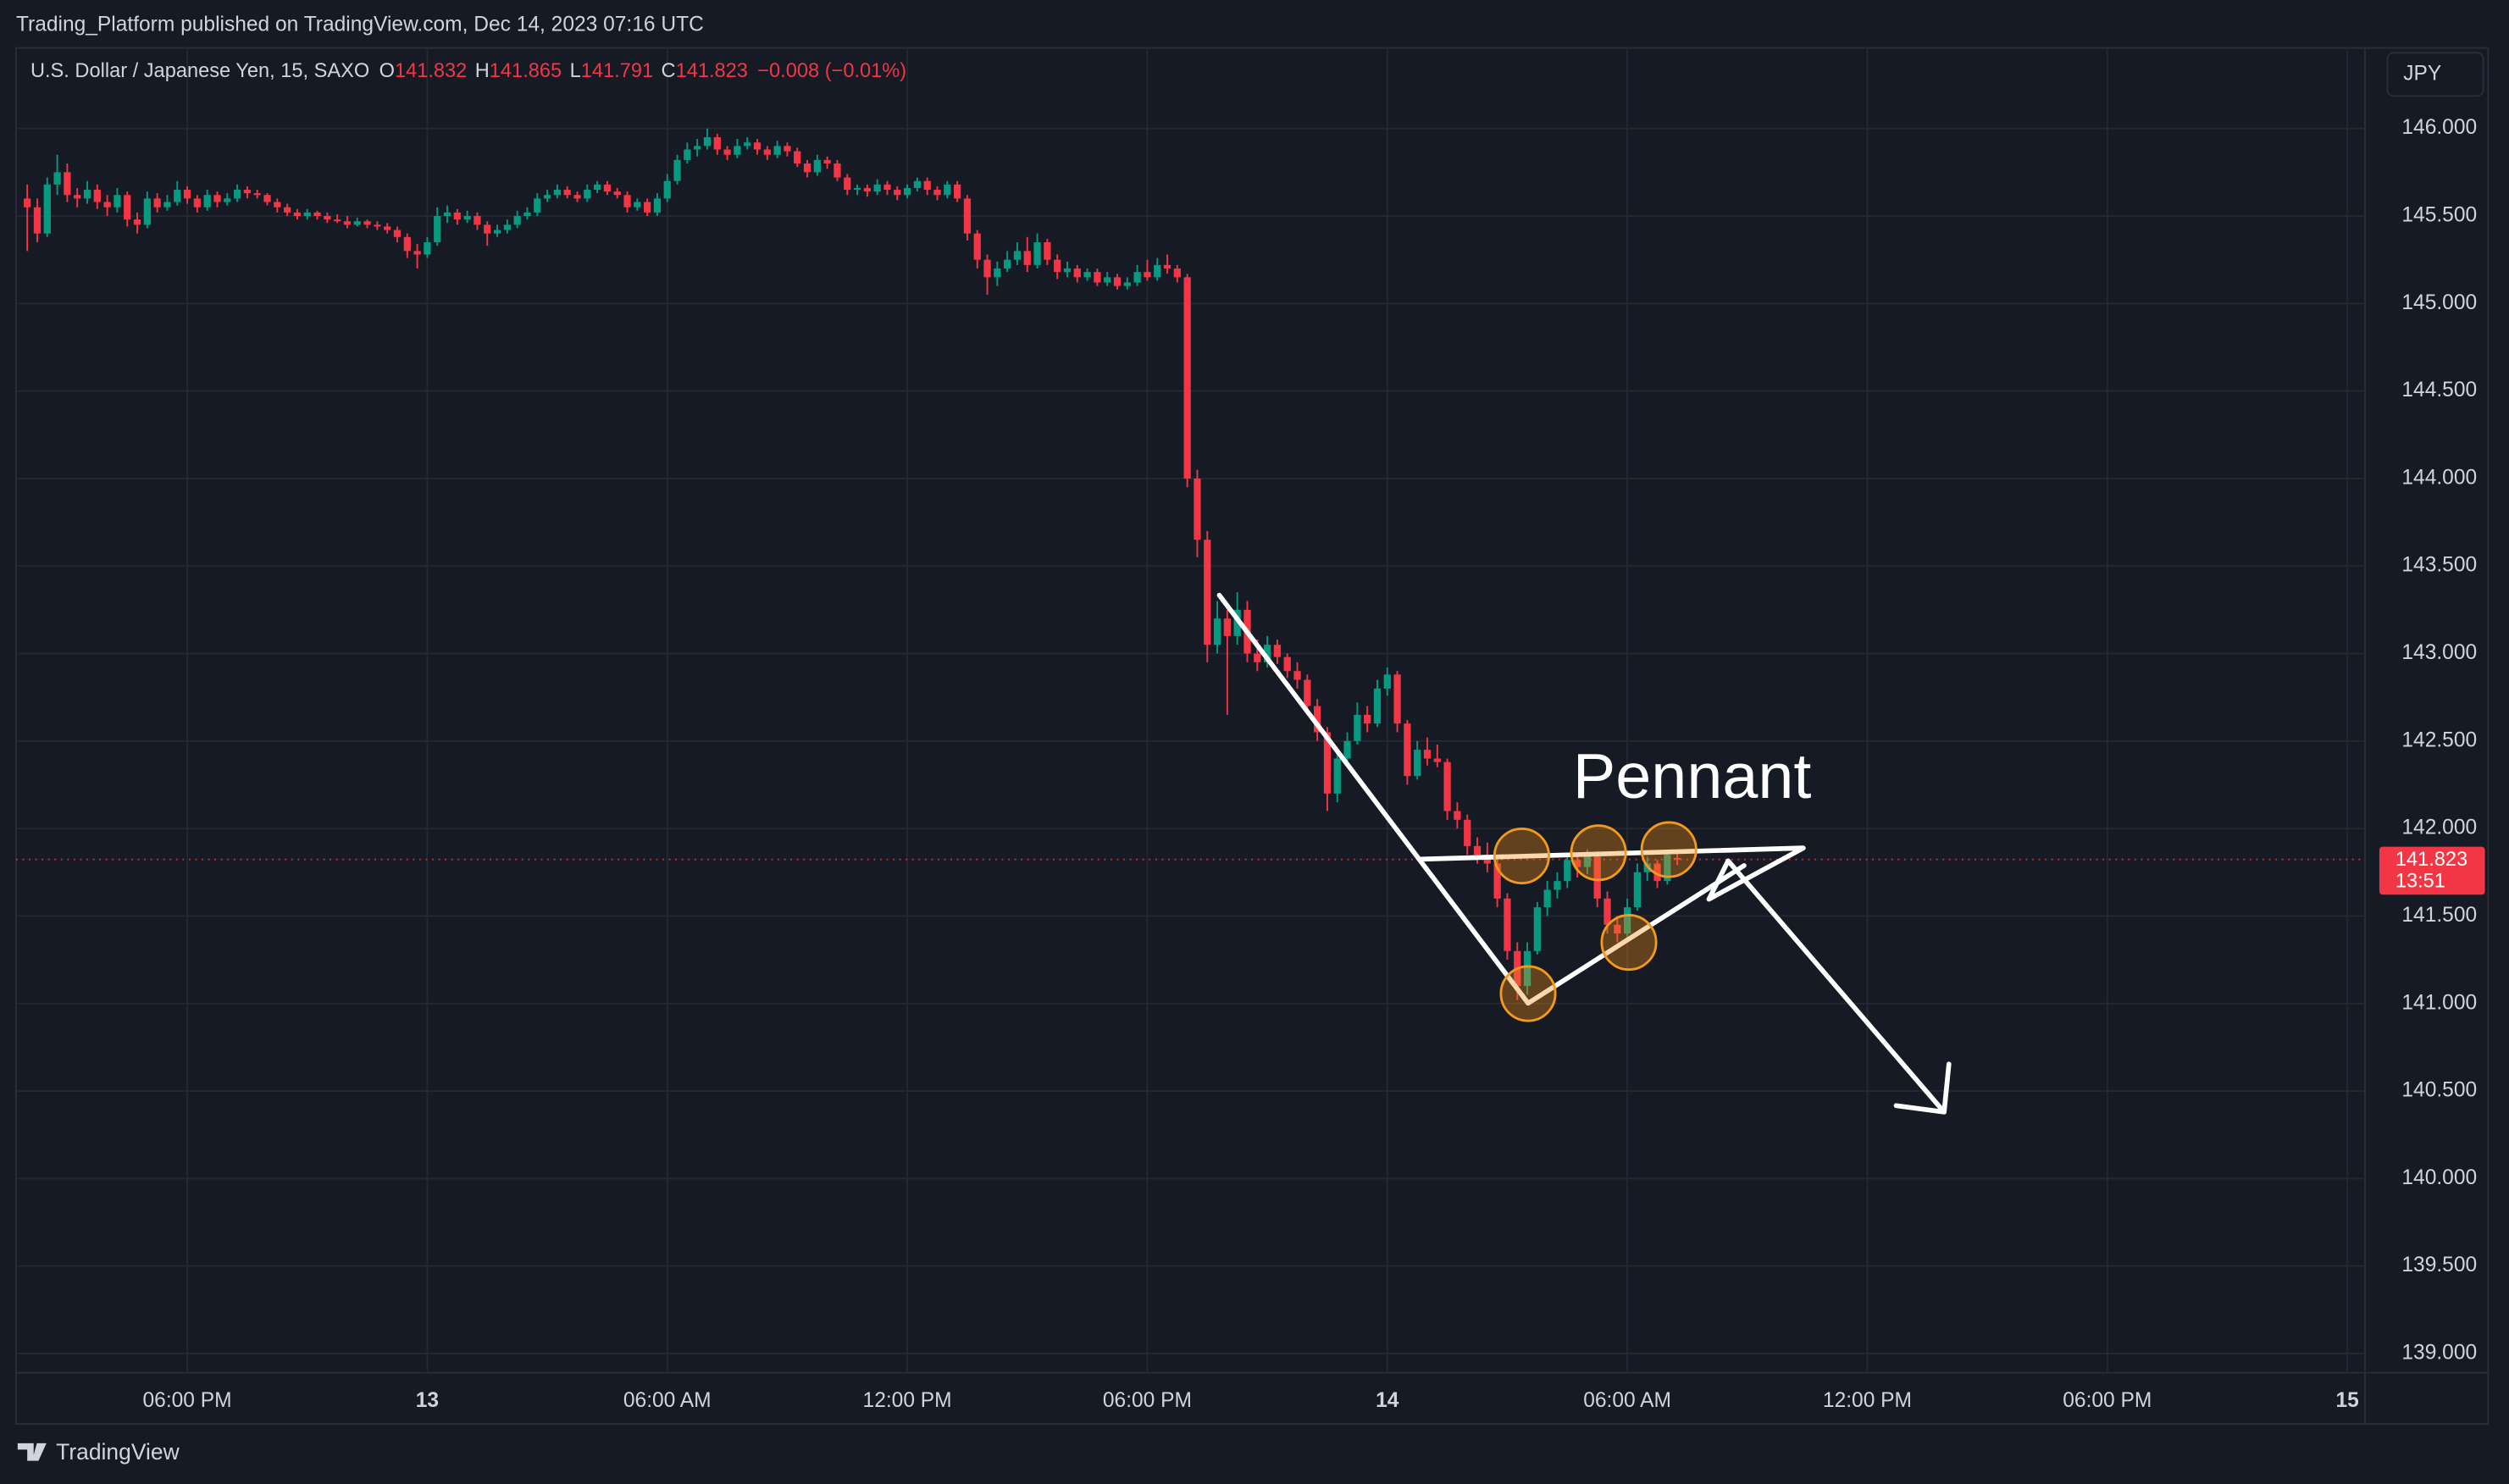 The width and height of the screenshot is (2509, 1484). Describe the element at coordinates (1482, 799) in the screenshot. I see `trend-line` at that location.